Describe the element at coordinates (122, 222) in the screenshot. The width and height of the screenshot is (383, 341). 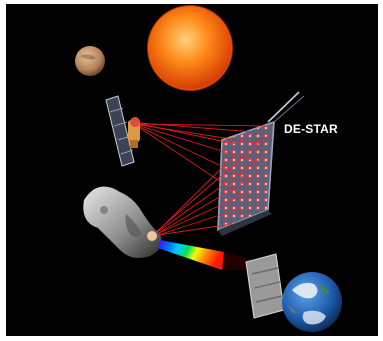
I see `asteroid` at that location.